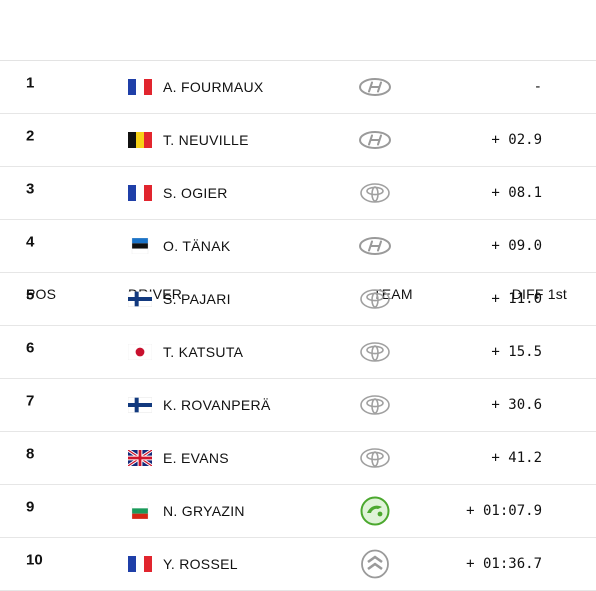 This screenshot has width=596, height=591. I want to click on bulgaria-flag-icon, so click(140, 511).